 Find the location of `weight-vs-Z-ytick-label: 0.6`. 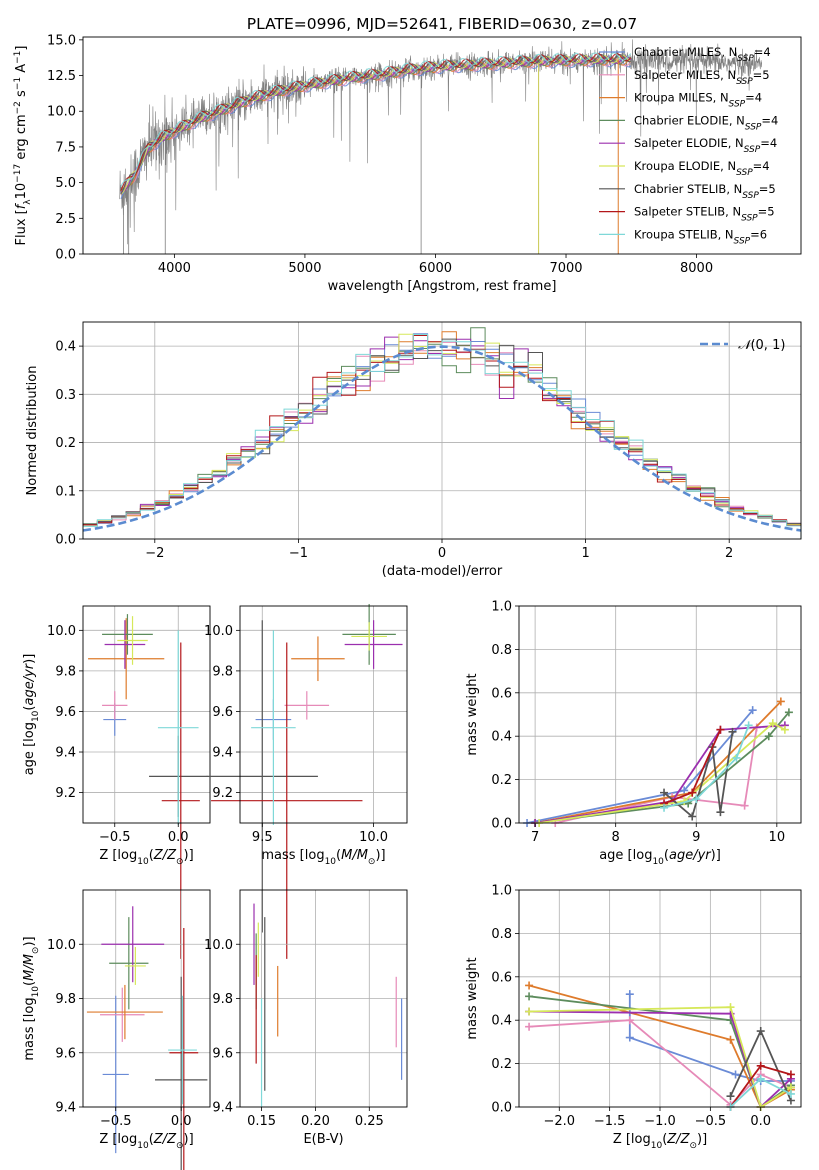

weight-vs-Z-ytick-label: 0.6 is located at coordinates (501, 977).